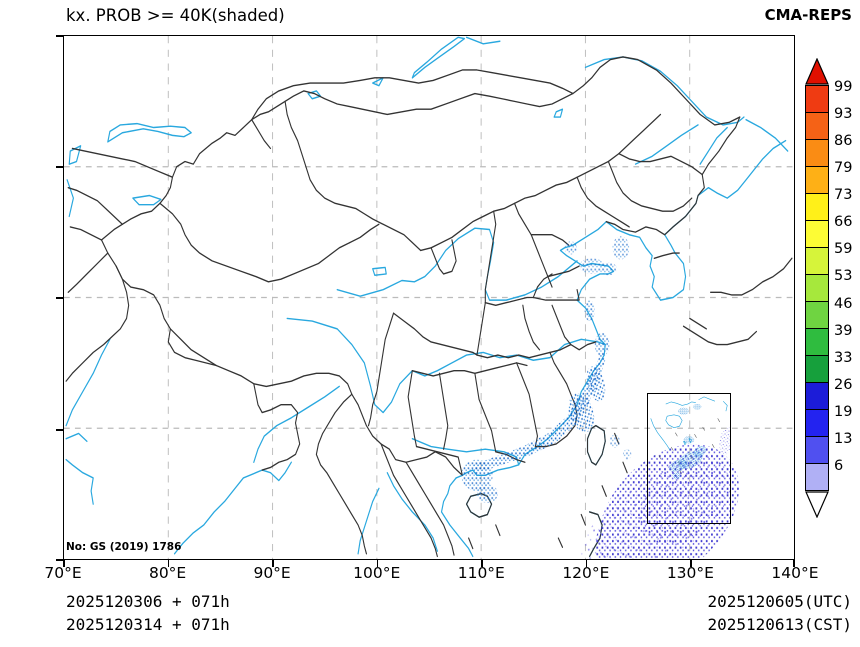 The image size is (860, 647). What do you see at coordinates (272, 573) in the screenshot?
I see `xtick-label-90e: 90°E` at bounding box center [272, 573].